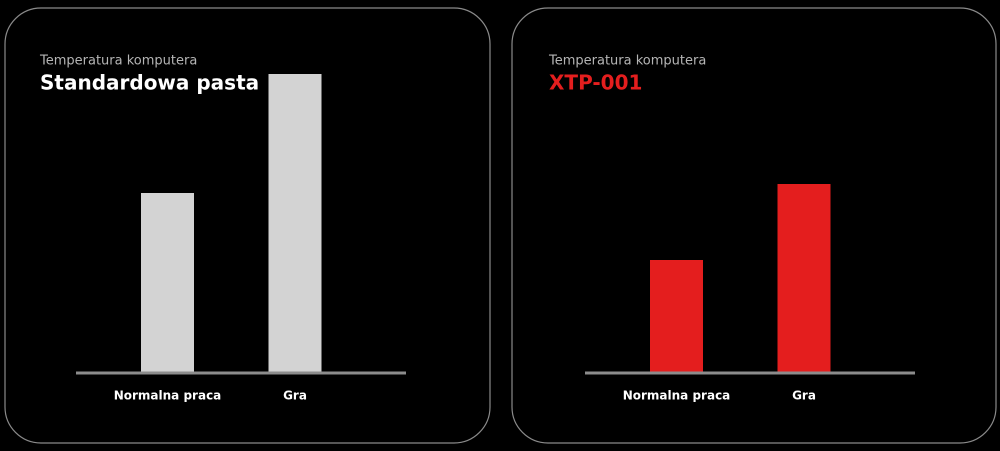  I want to click on chart-title: XTP-001, so click(595, 83).